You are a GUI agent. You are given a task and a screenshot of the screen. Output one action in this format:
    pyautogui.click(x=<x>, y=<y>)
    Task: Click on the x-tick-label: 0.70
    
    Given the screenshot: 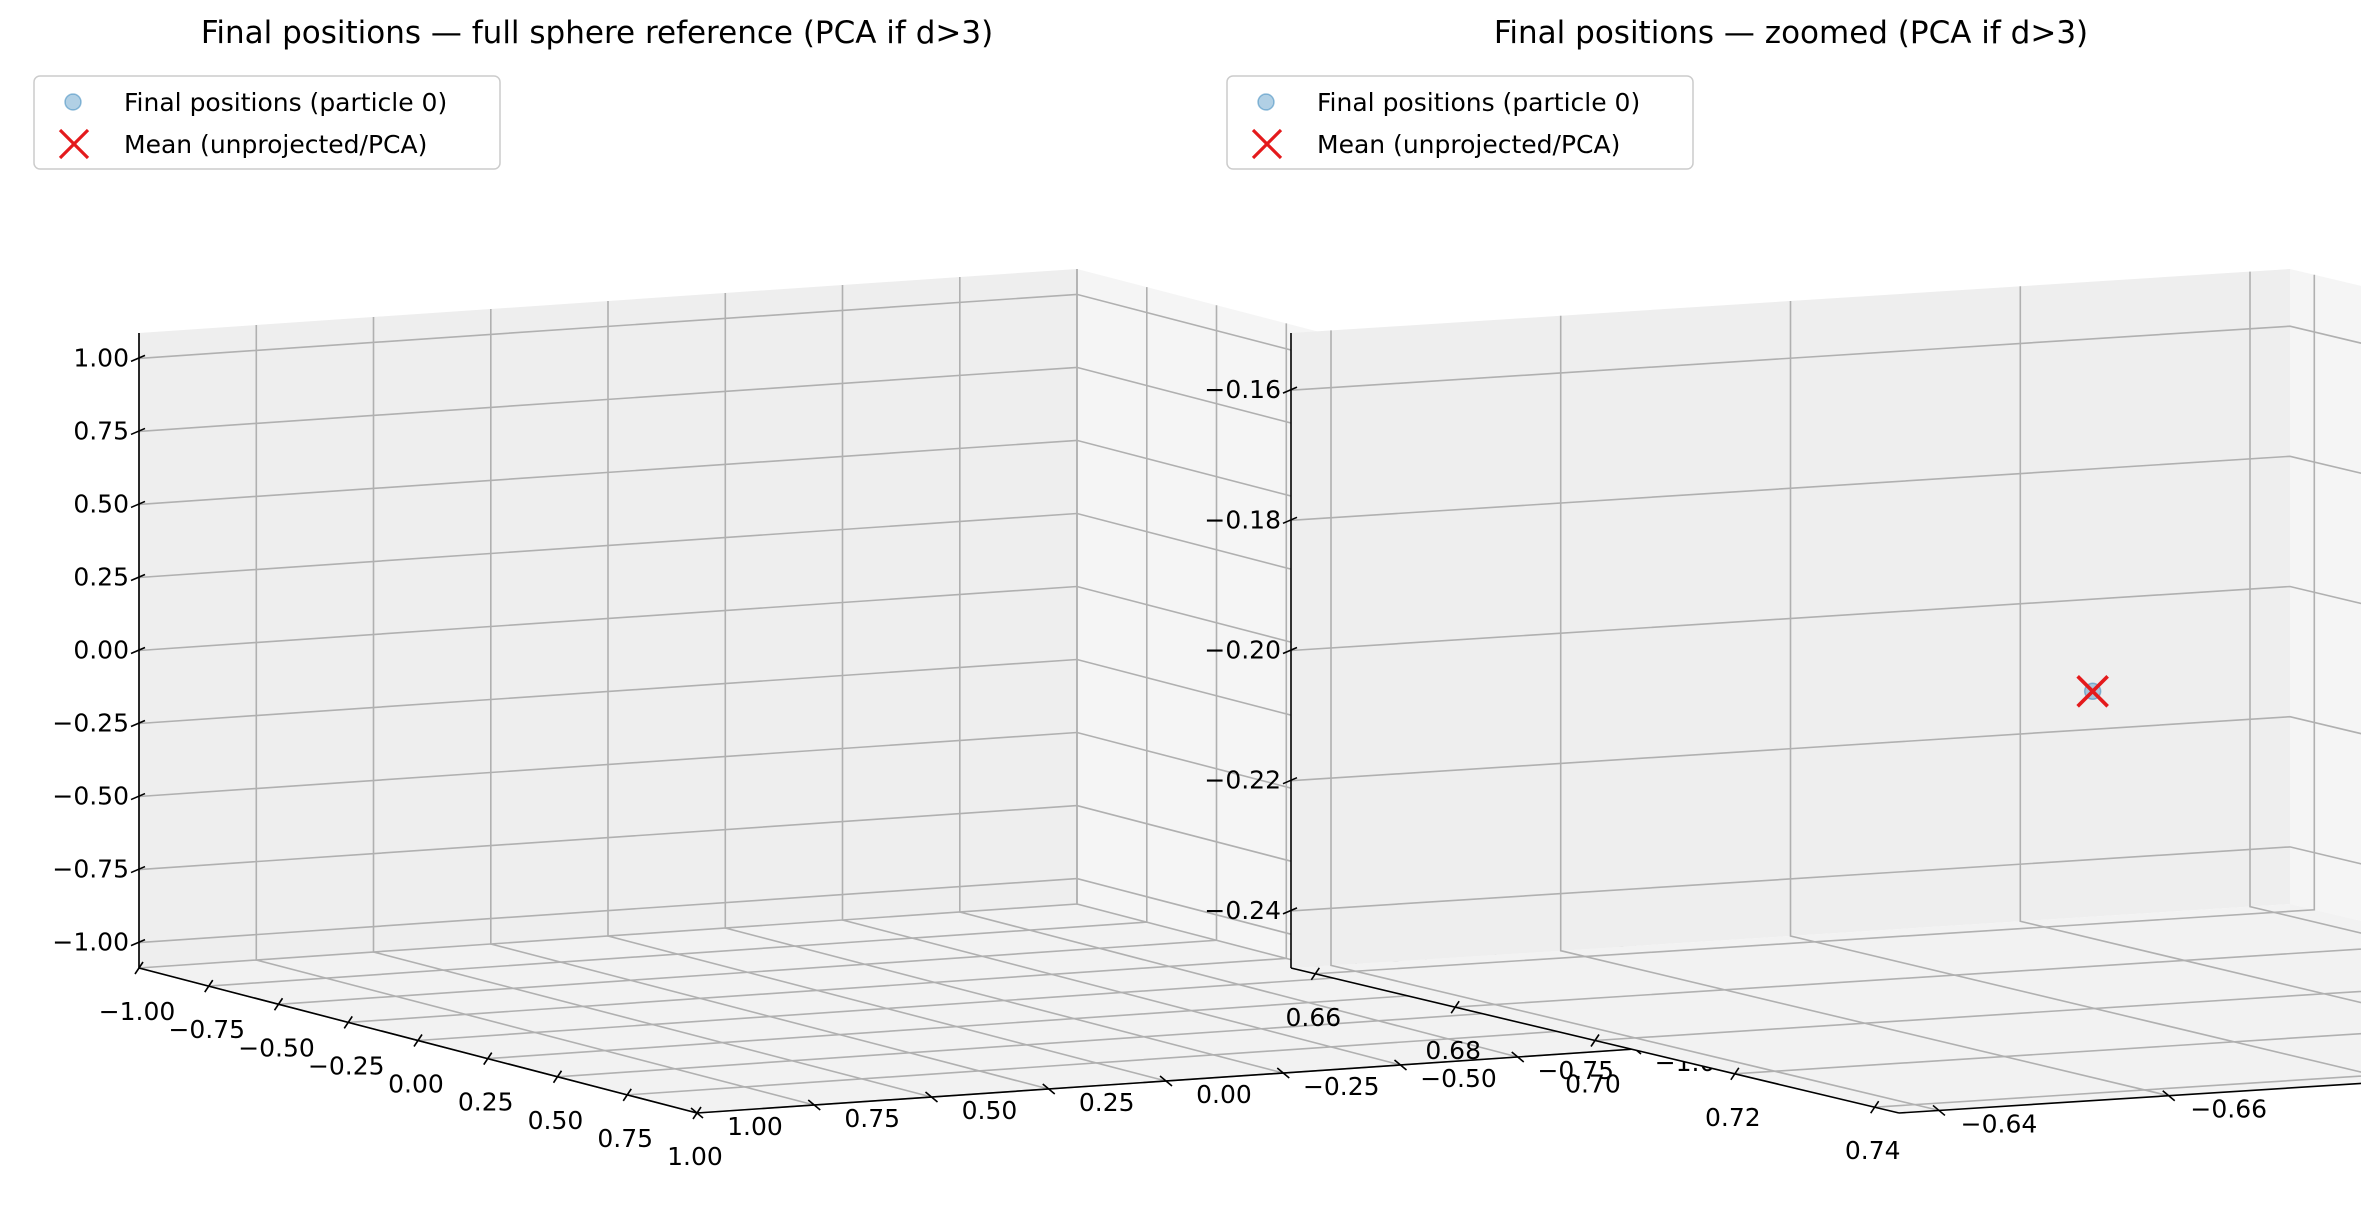 What is the action you would take?
    pyautogui.click(x=1593, y=1084)
    